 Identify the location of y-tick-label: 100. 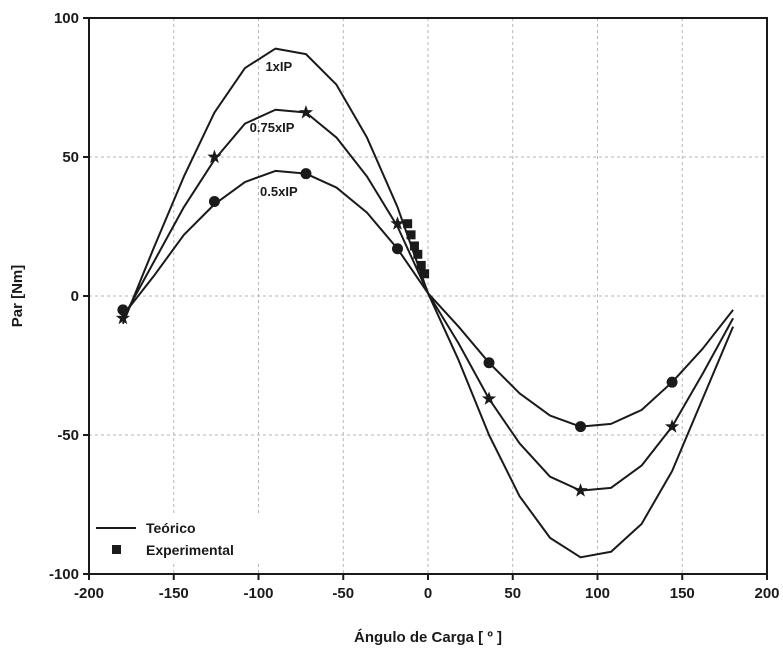
(66, 18).